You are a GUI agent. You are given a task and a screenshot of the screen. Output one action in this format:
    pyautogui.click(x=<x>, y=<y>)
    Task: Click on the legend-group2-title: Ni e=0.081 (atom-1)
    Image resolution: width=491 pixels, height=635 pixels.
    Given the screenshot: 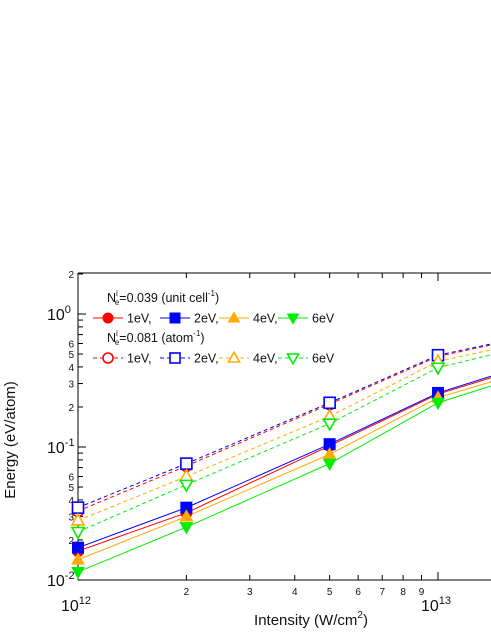 What is the action you would take?
    pyautogui.click(x=156, y=338)
    